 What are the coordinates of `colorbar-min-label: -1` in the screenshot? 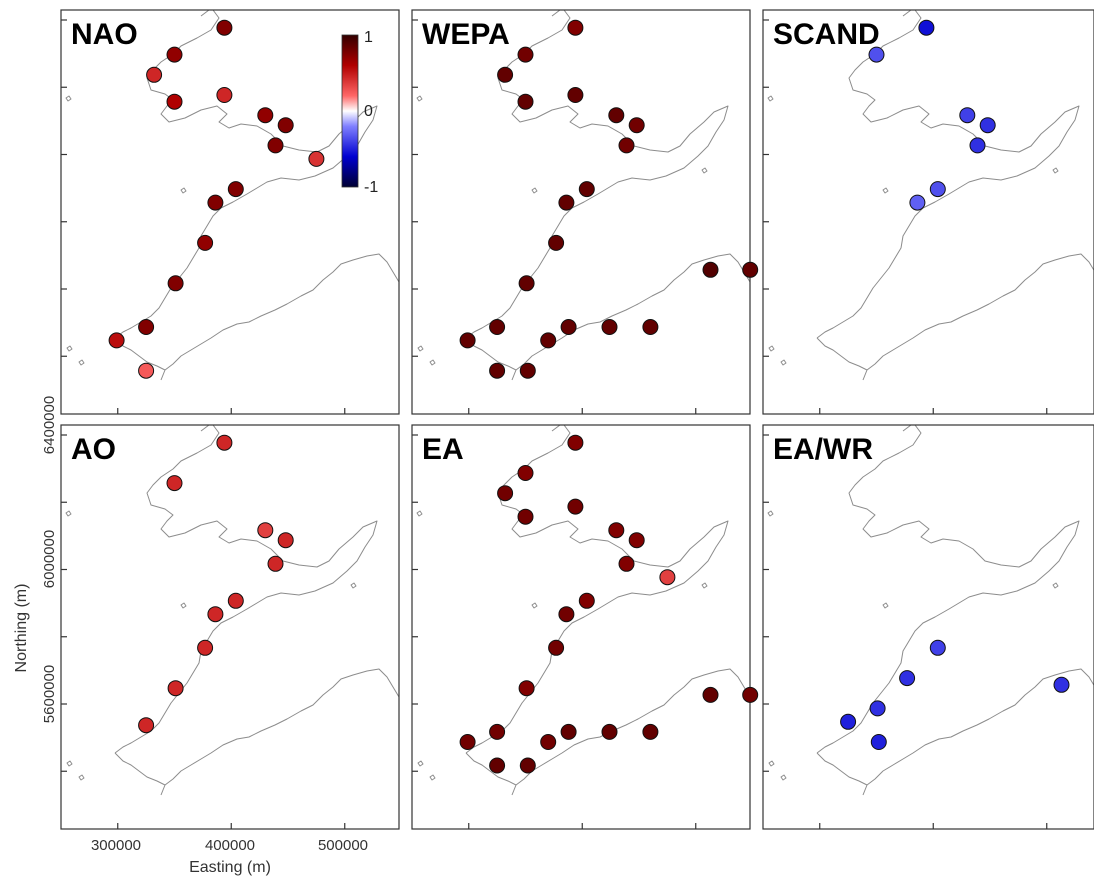 It's located at (371, 187).